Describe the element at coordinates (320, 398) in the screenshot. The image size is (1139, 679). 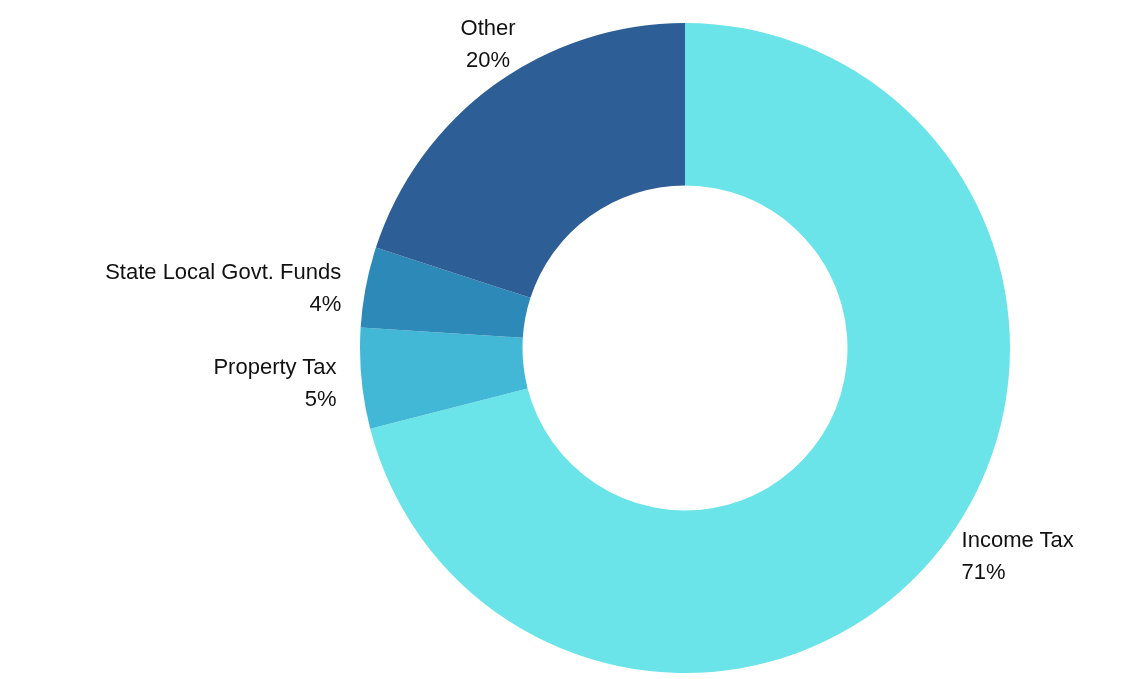
I see `data-label: 5%` at that location.